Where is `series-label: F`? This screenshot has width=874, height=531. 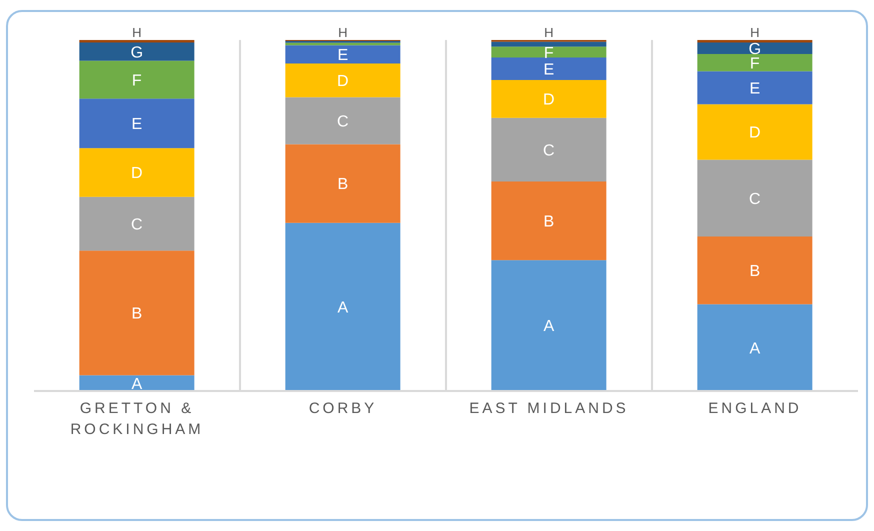
series-label: F is located at coordinates (755, 63).